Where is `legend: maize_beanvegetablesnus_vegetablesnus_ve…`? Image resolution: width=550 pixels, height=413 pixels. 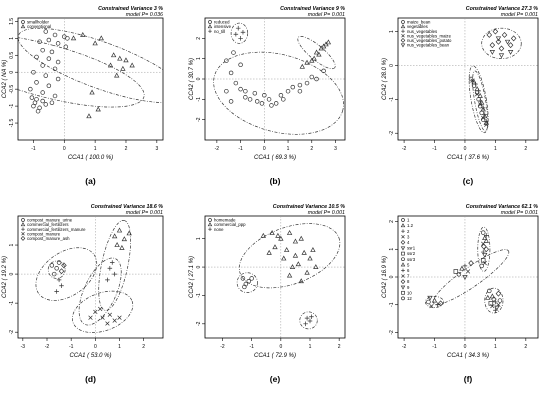
legend: maize_beanvegetablesnus_vegetablesnus_ve… is located at coordinates (426, 34).